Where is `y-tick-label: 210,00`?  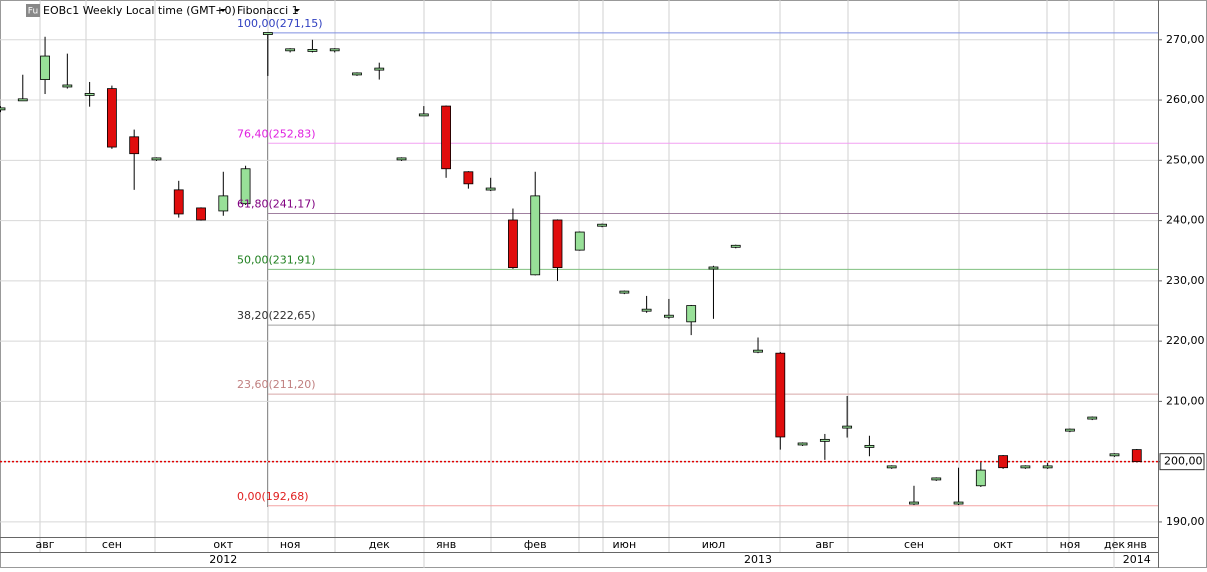
y-tick-label: 210,00 is located at coordinates (1185, 400).